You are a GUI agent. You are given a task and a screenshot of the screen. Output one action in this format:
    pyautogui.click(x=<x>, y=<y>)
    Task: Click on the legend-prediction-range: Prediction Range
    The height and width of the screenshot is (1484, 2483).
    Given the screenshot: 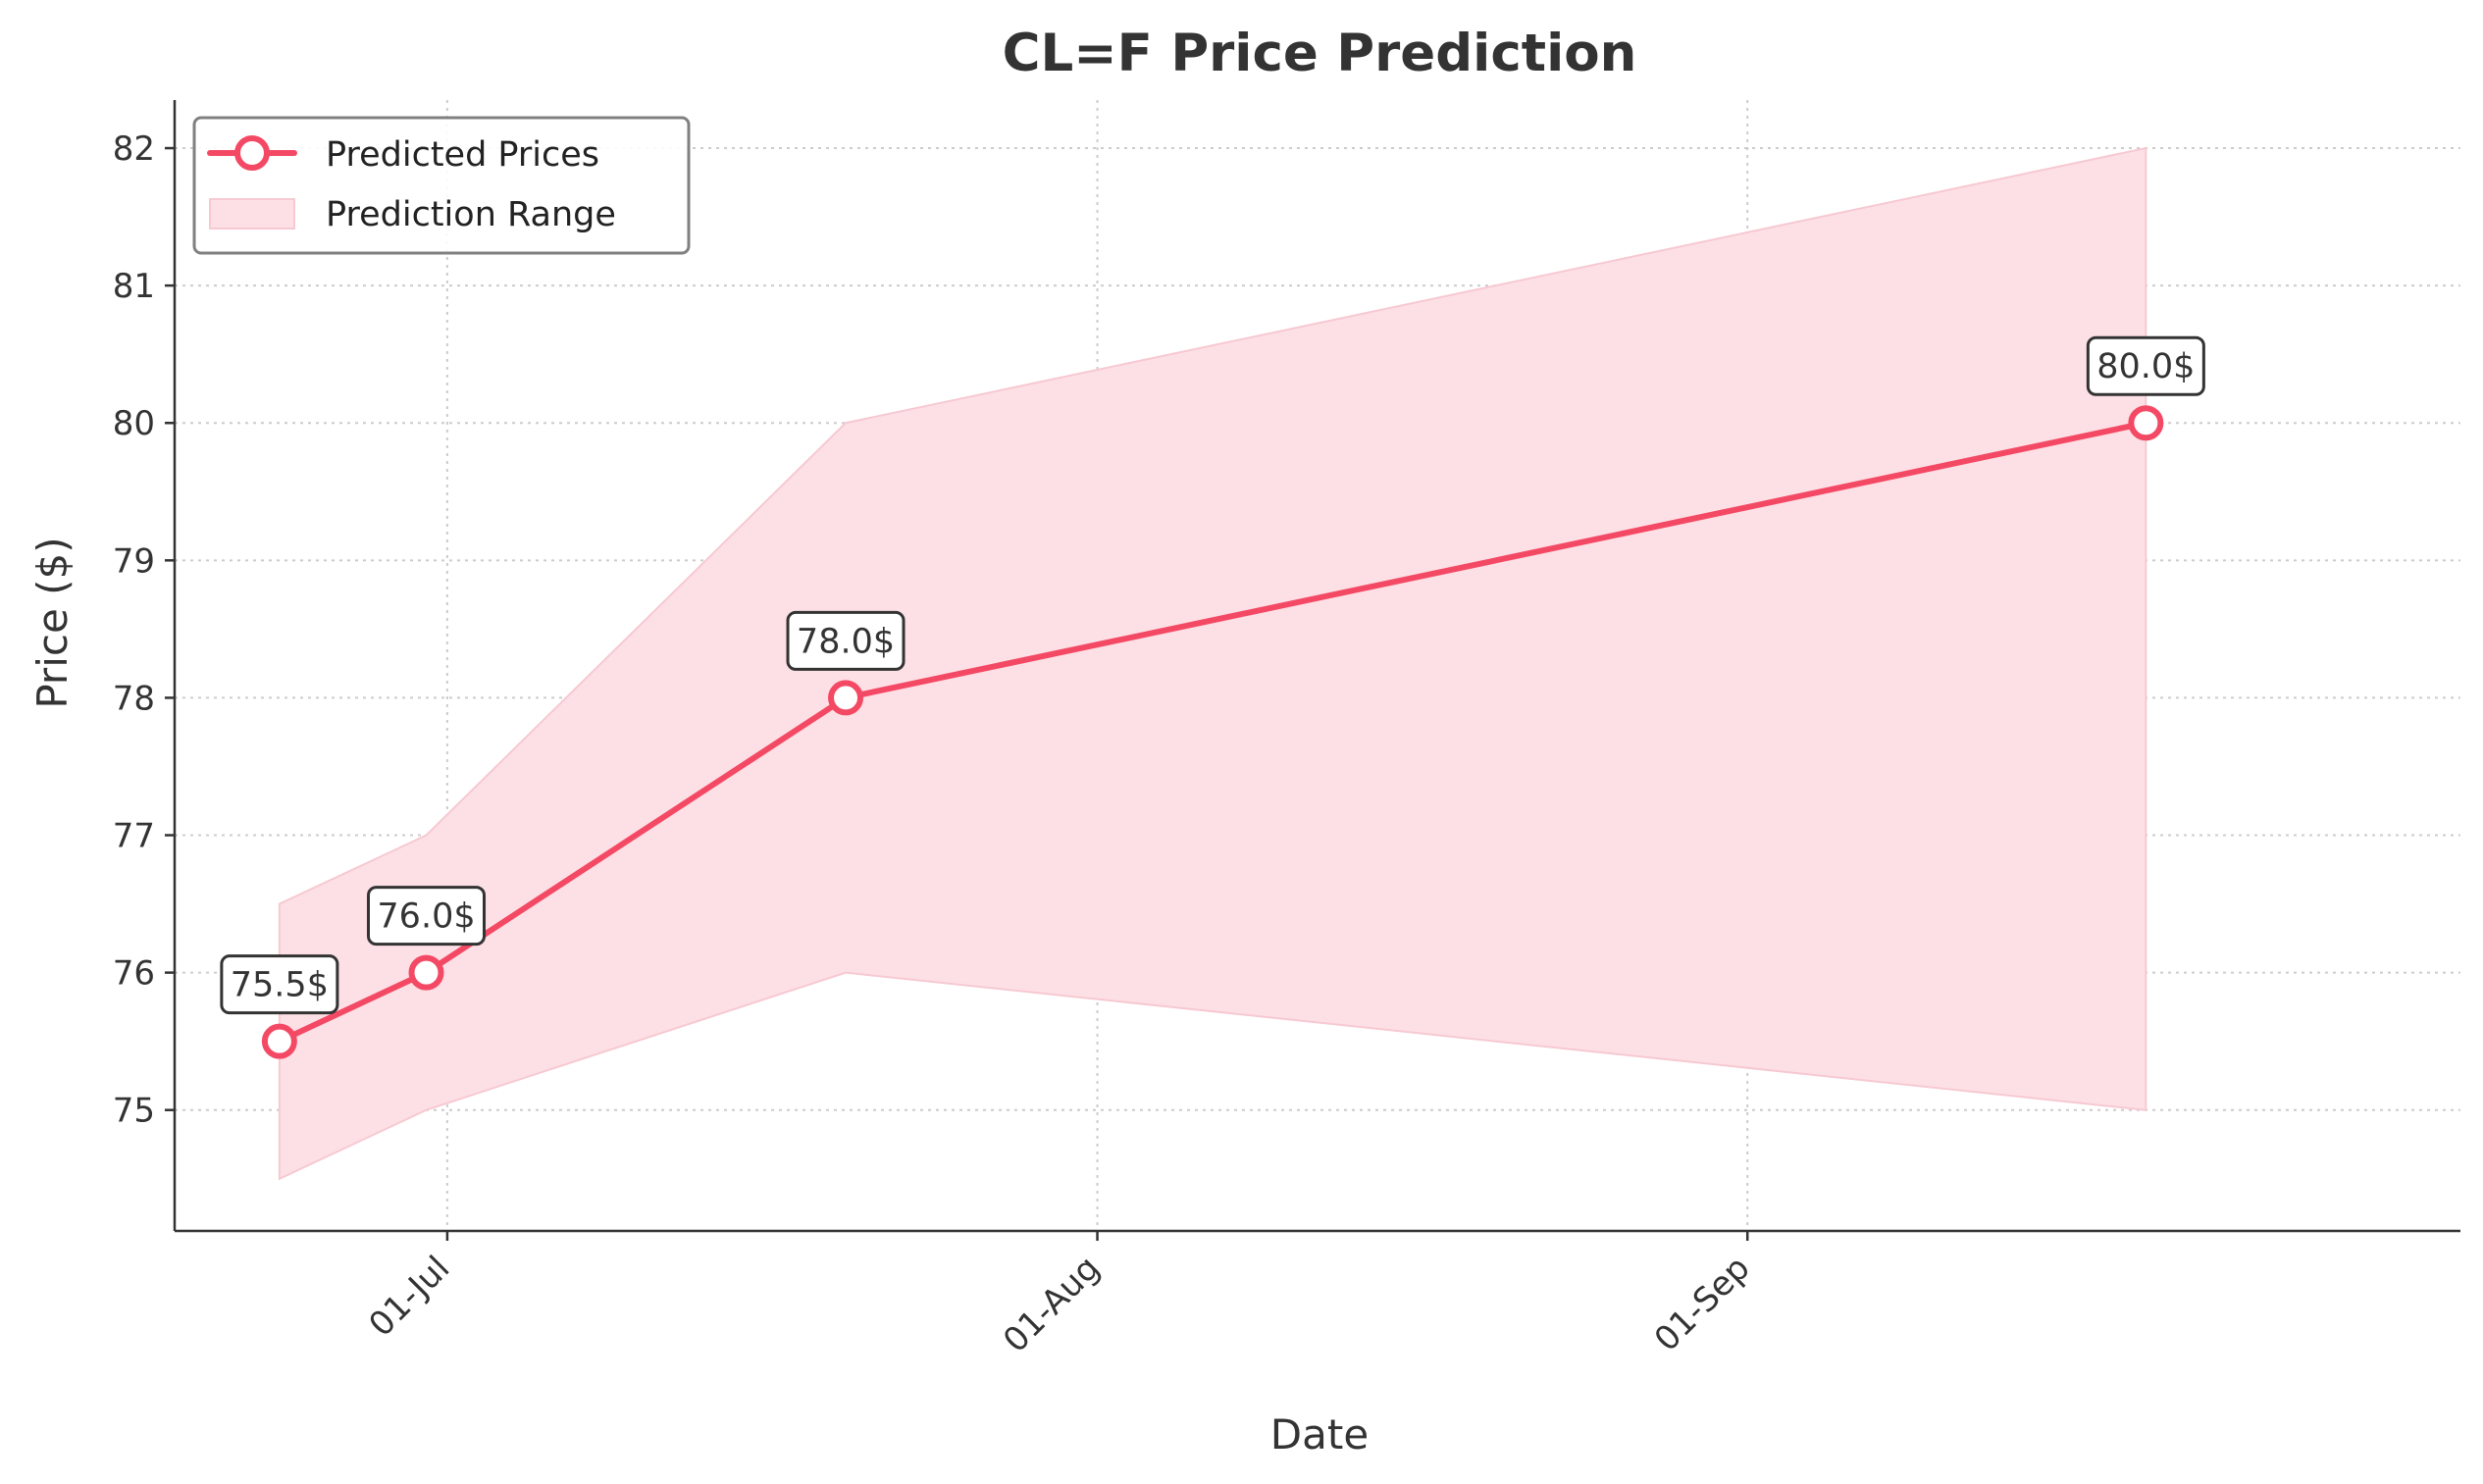 What is the action you would take?
    pyautogui.click(x=471, y=214)
    